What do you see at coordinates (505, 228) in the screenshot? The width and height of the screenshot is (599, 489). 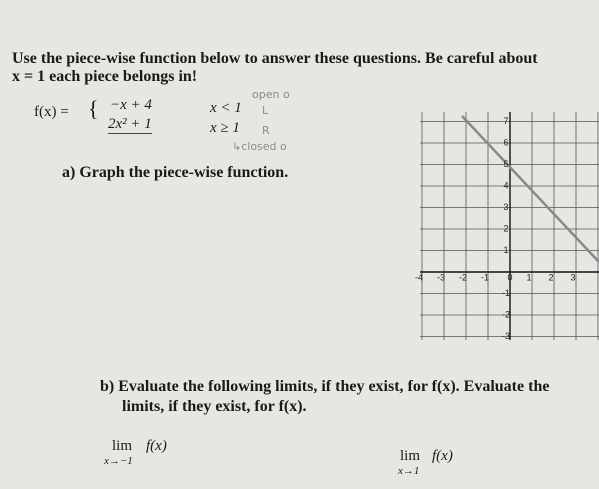 I see `y-tick-label: 2` at bounding box center [505, 228].